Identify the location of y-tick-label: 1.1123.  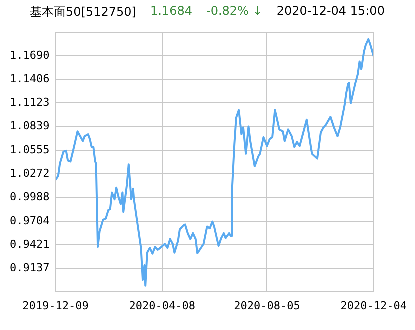
(30, 103).